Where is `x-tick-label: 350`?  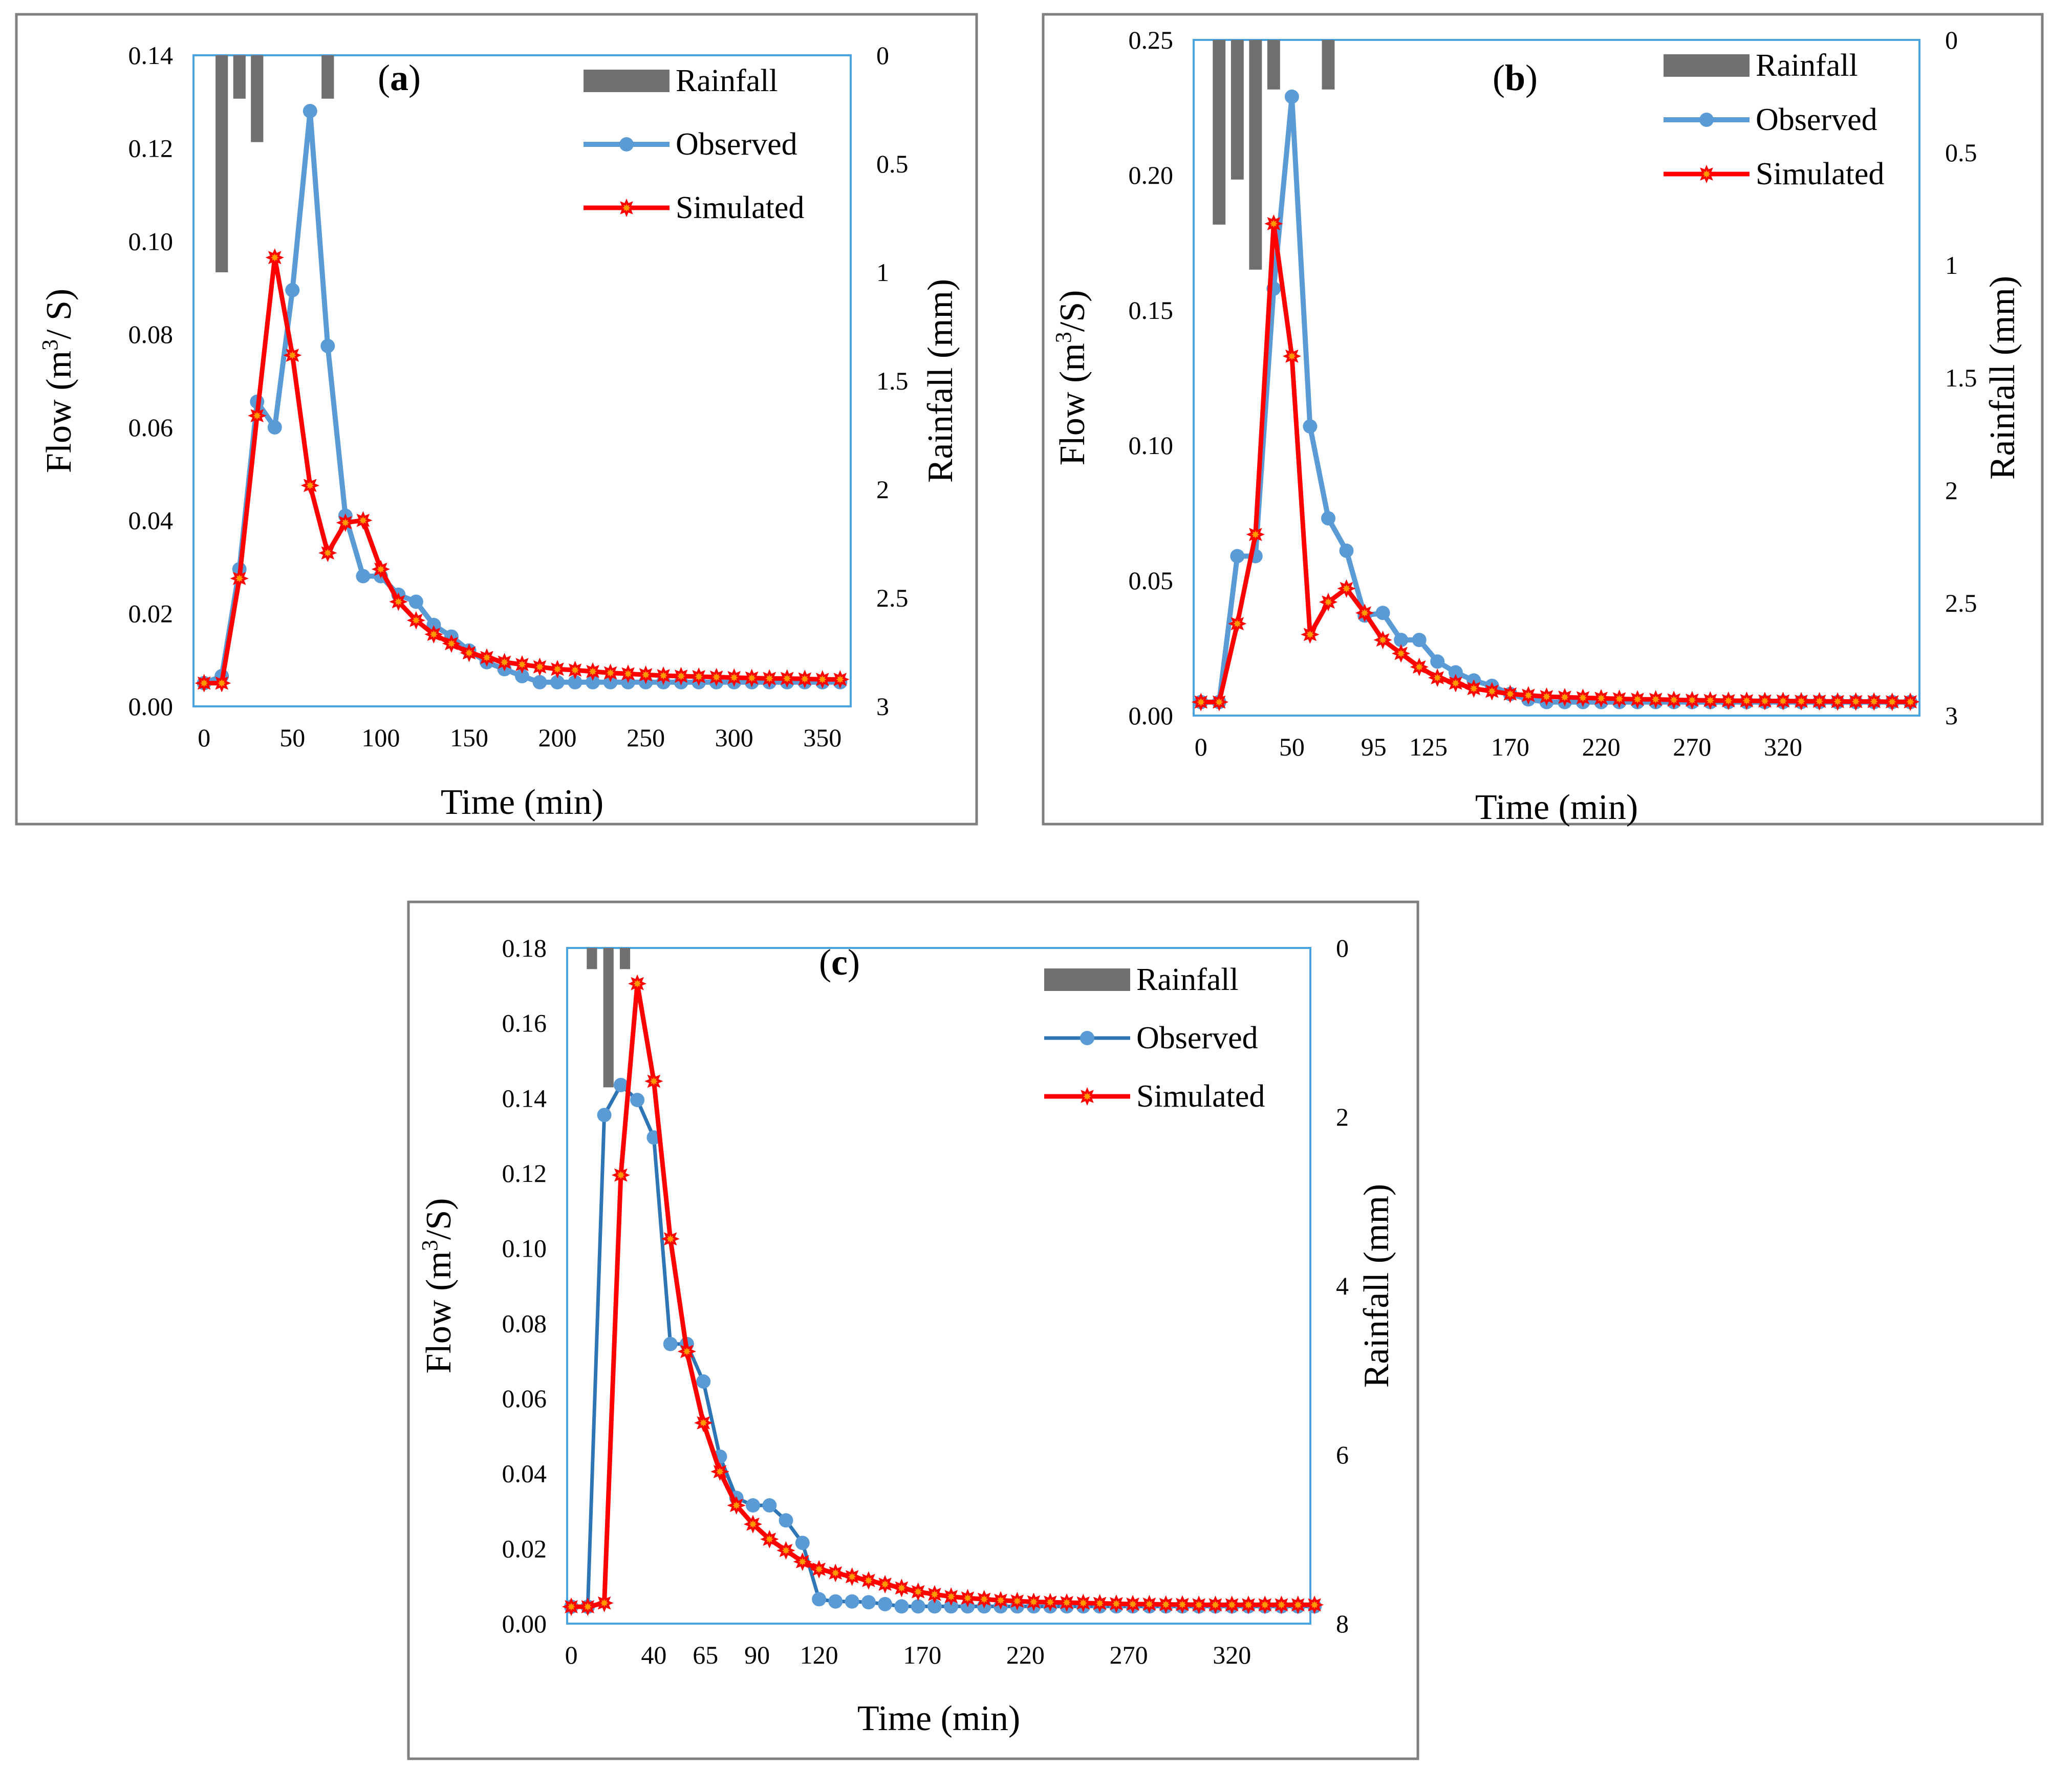 x-tick-label: 350 is located at coordinates (822, 737).